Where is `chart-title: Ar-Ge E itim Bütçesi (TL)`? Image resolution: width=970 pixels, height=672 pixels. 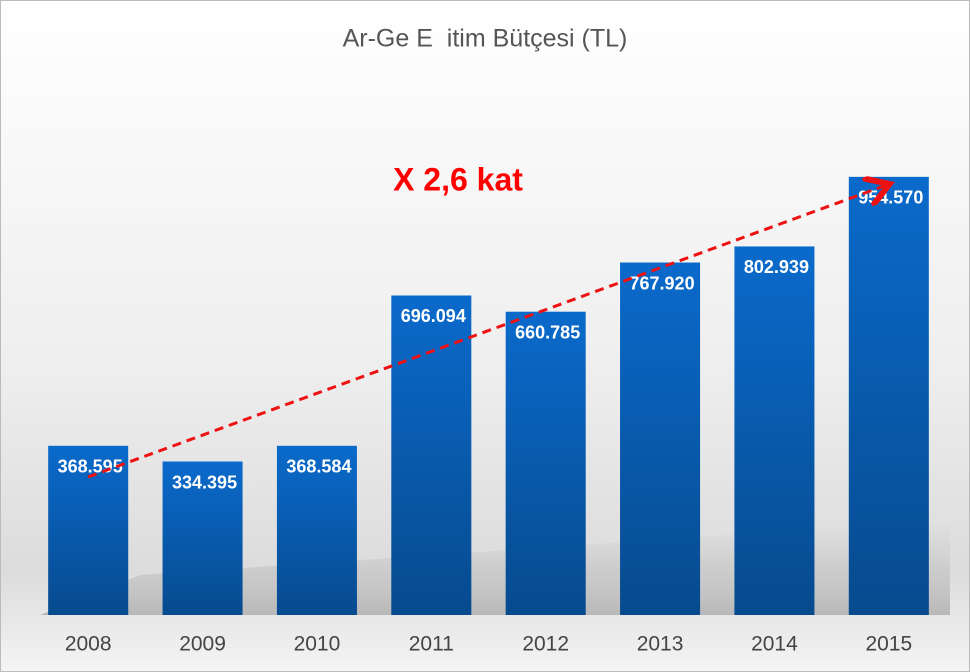 chart-title: Ar-Ge E itim Bütçesi (TL) is located at coordinates (485, 39).